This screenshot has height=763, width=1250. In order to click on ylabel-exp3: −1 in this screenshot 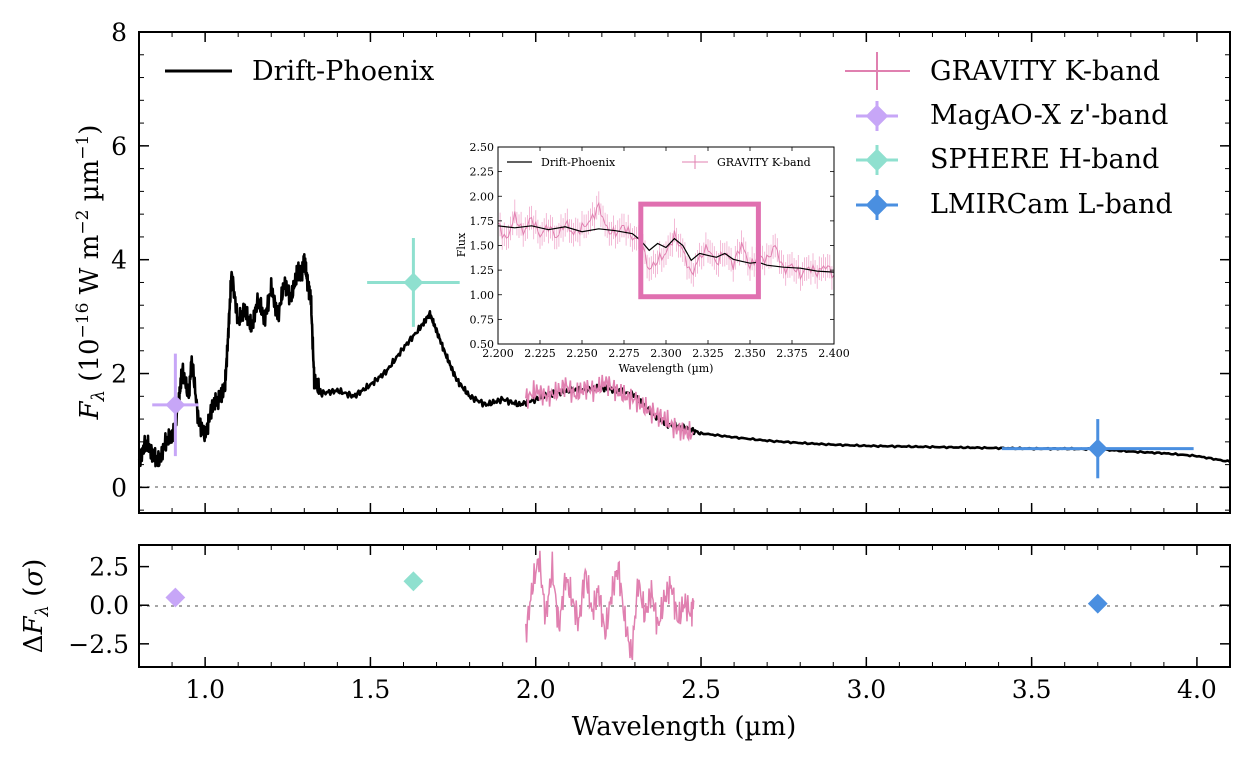, I will do `click(83, 147)`.